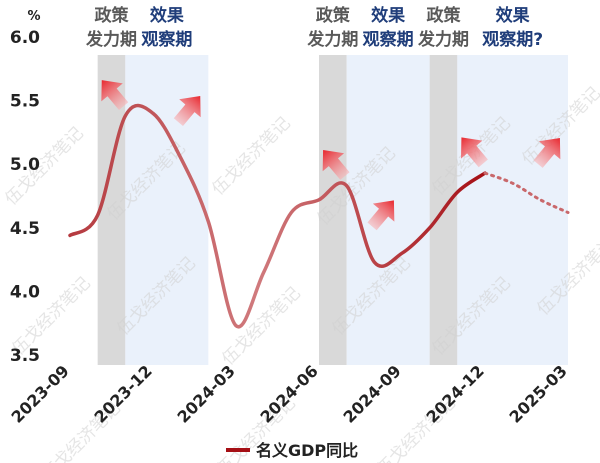 The height and width of the screenshot is (463, 600). I want to click on x-tick-label: 2024-12, so click(454, 393).